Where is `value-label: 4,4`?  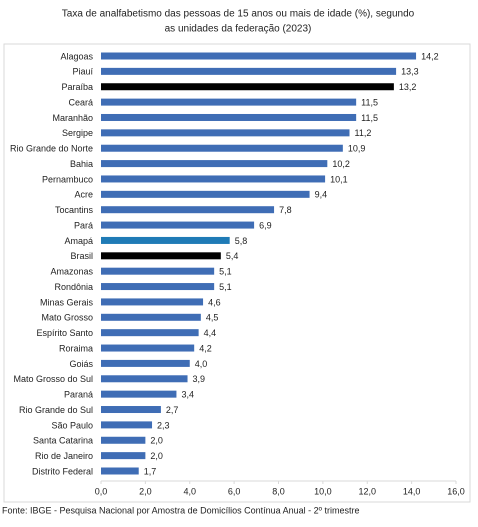
value-label: 4,4 is located at coordinates (210, 333).